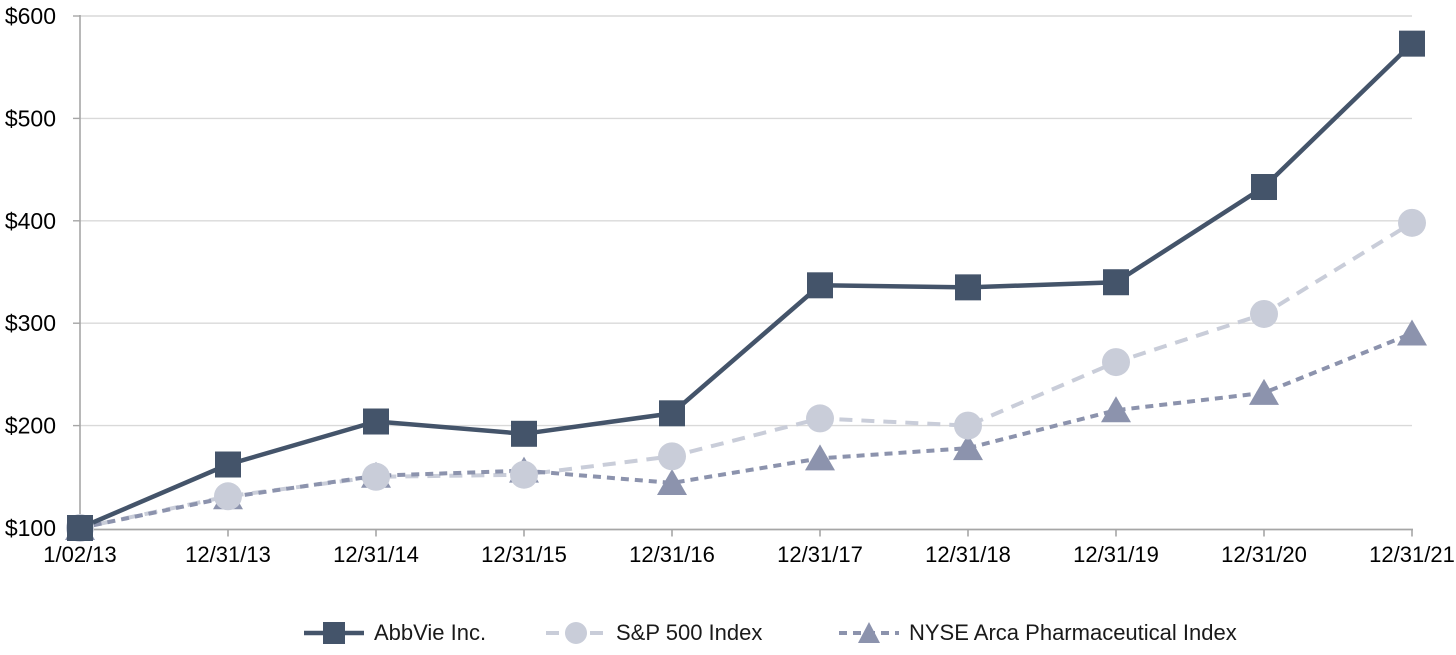 The height and width of the screenshot is (655, 1456). Describe the element at coordinates (1412, 554) in the screenshot. I see `x-tick-label: 12/31/21` at that location.